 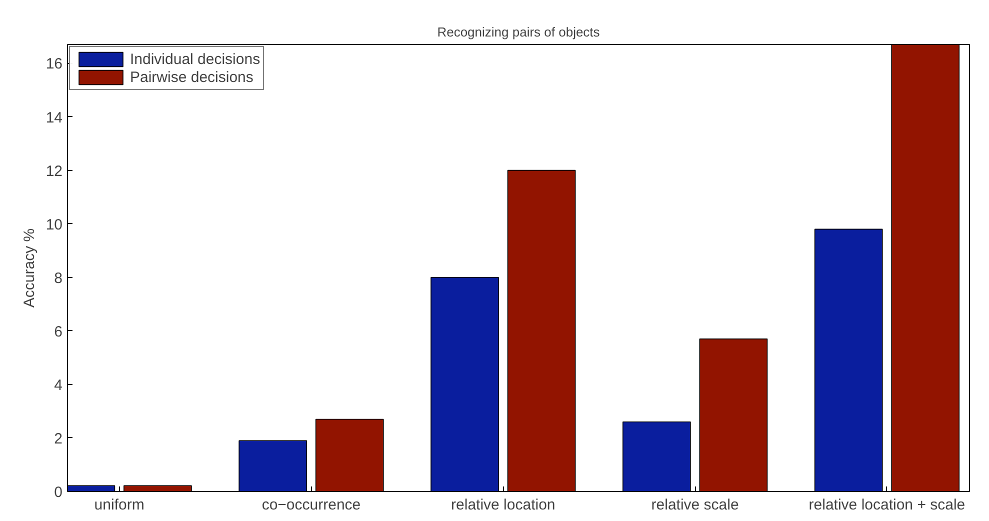 I want to click on chart-title: Recognizing pairs of objects, so click(x=518, y=32).